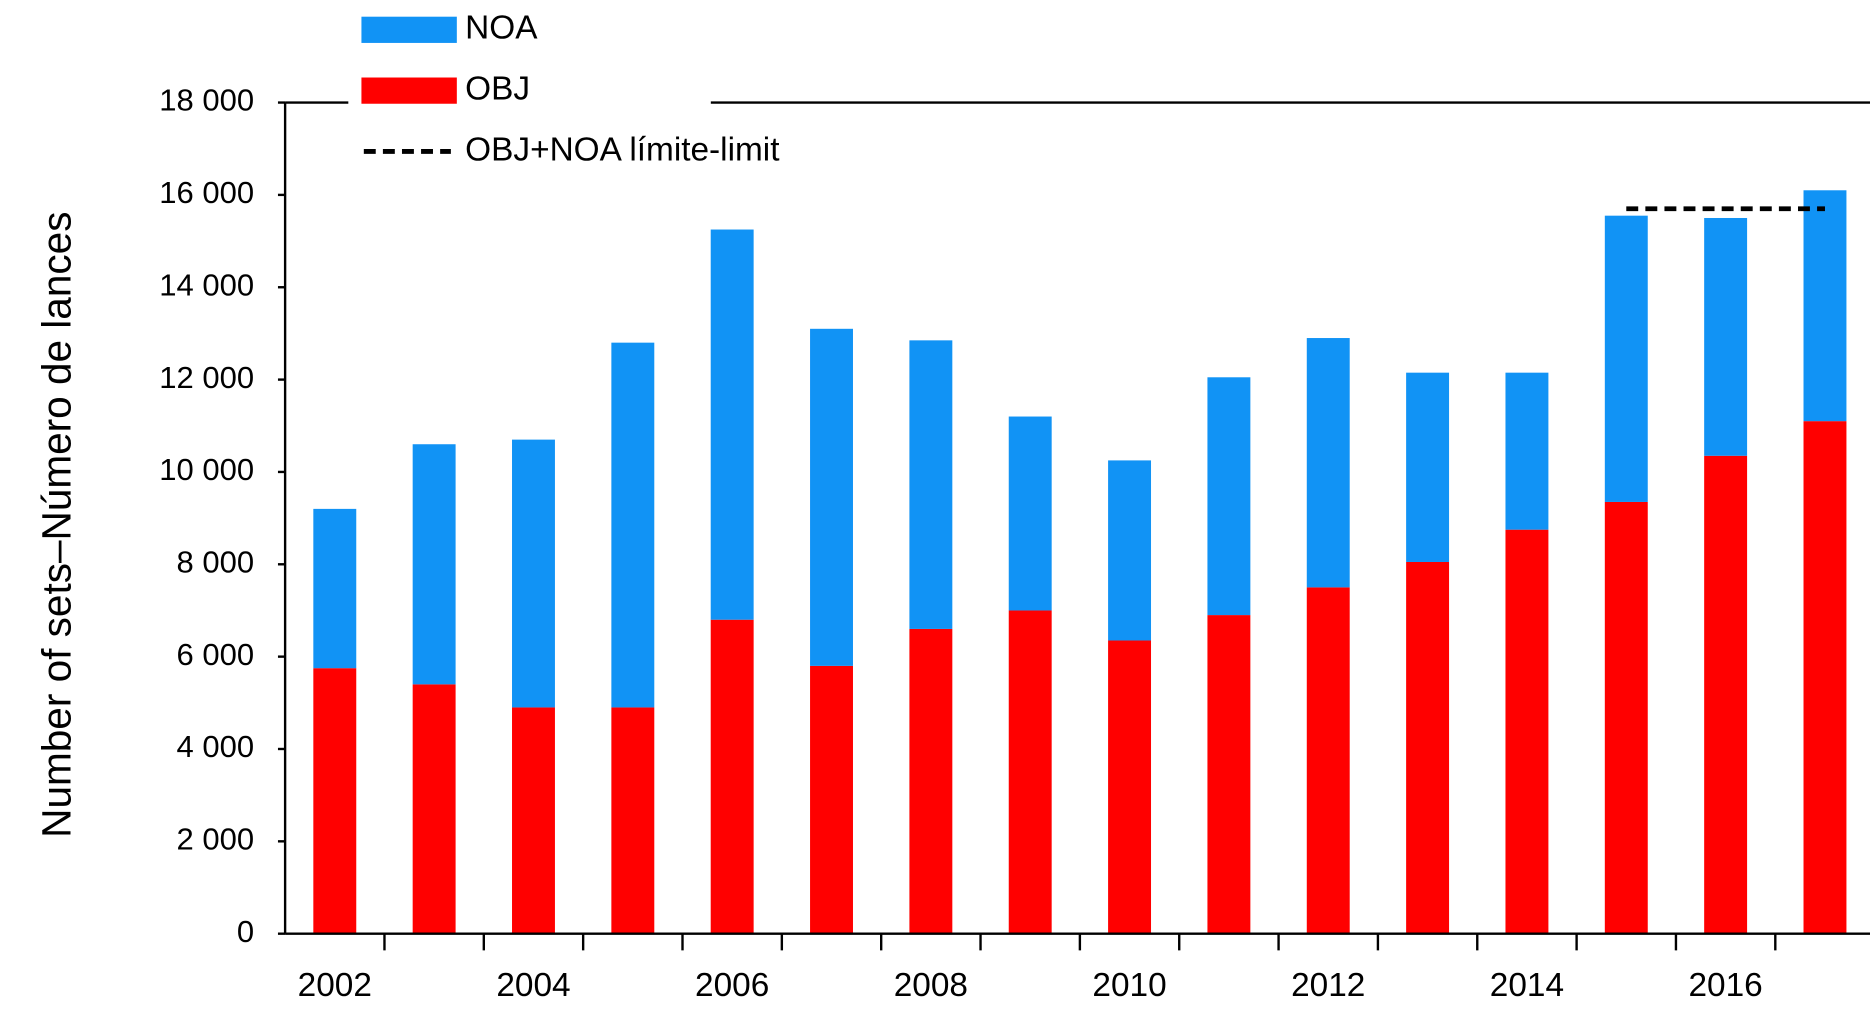  Describe the element at coordinates (216, 746) in the screenshot. I see `y-tick-label: 4 000` at that location.